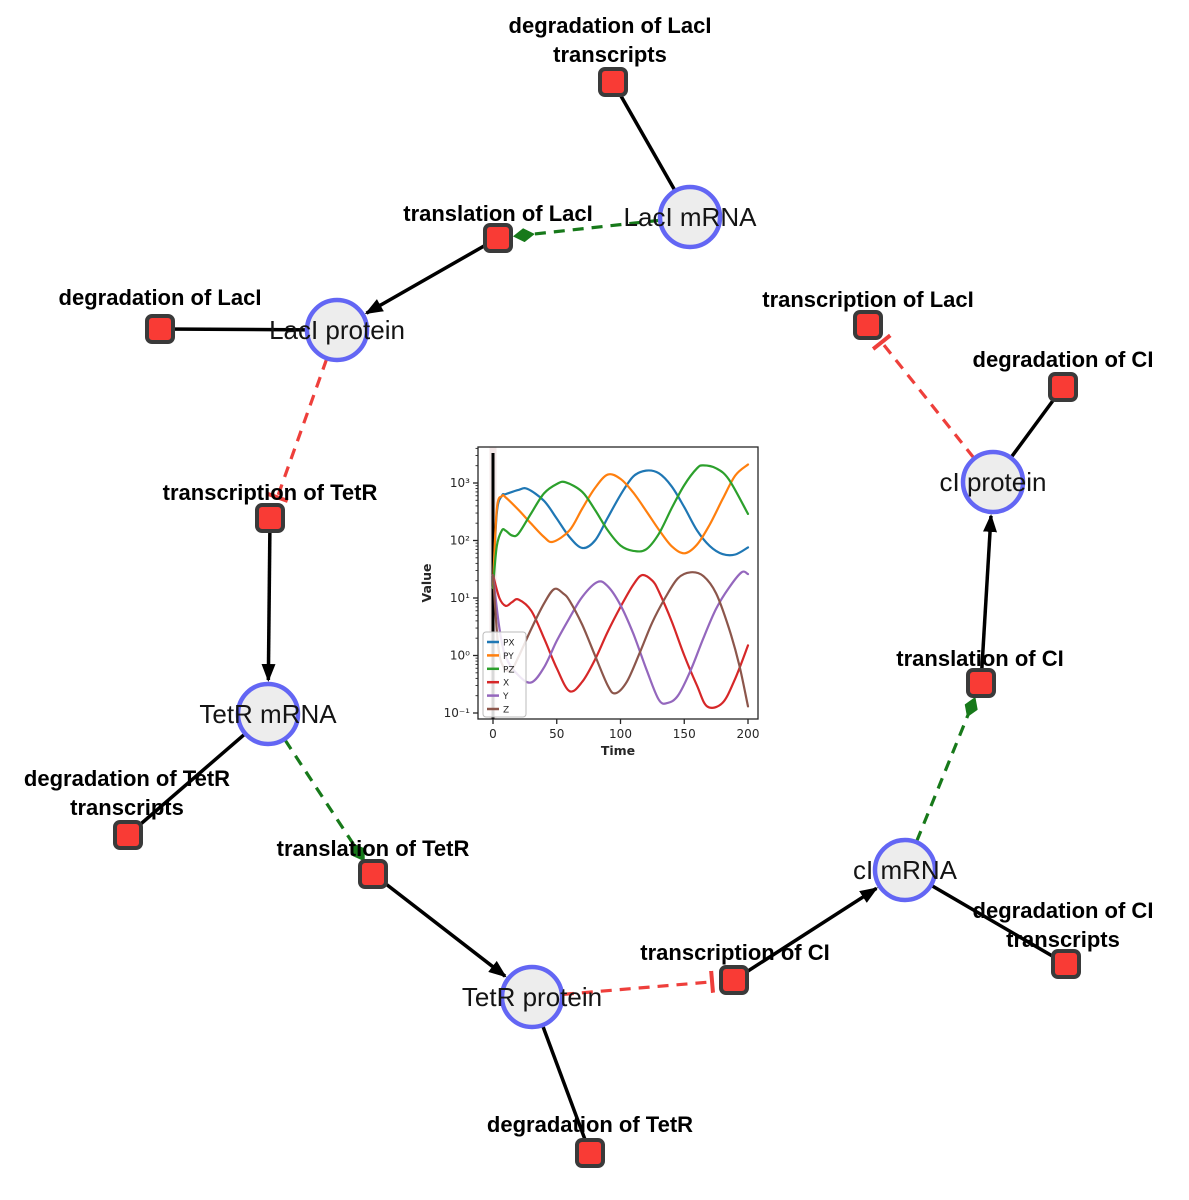 This screenshot has width=1189, height=1200. What do you see at coordinates (128, 835) in the screenshot?
I see `reaction-node-deg-tetr-transcripts` at bounding box center [128, 835].